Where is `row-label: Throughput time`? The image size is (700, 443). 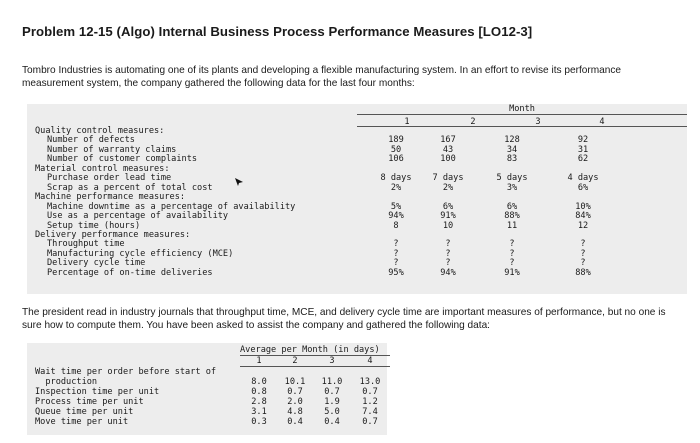 row-label: Throughput time is located at coordinates (86, 244).